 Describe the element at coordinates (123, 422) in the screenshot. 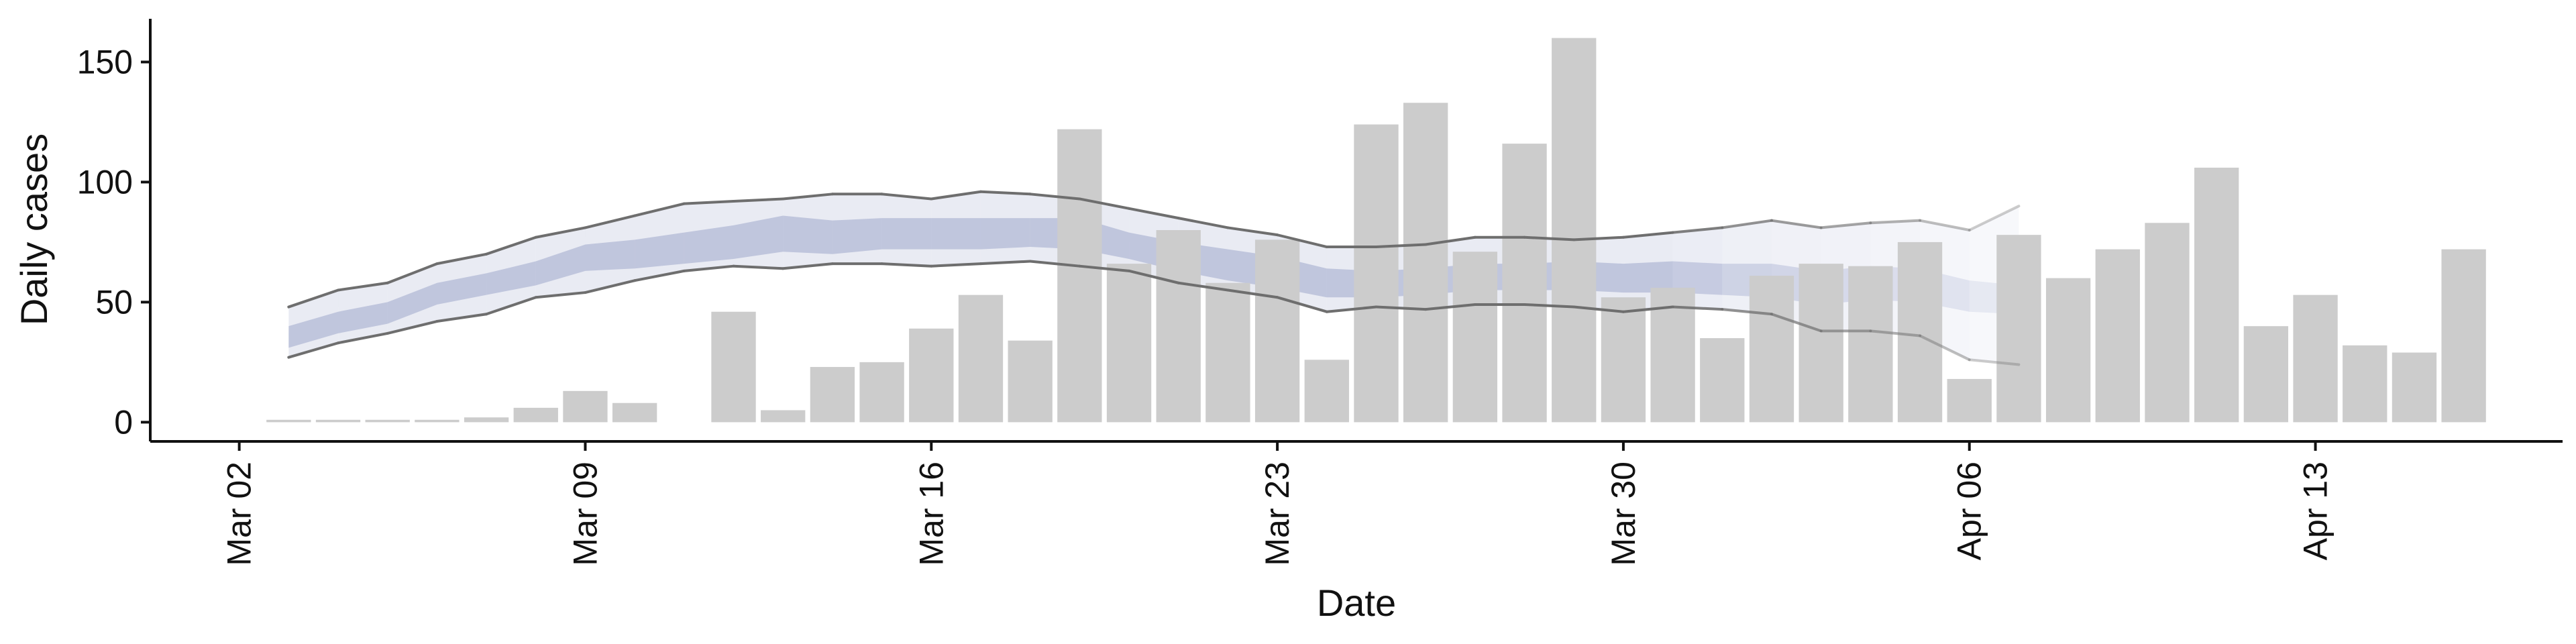

I see `y-tick-label: 0` at that location.